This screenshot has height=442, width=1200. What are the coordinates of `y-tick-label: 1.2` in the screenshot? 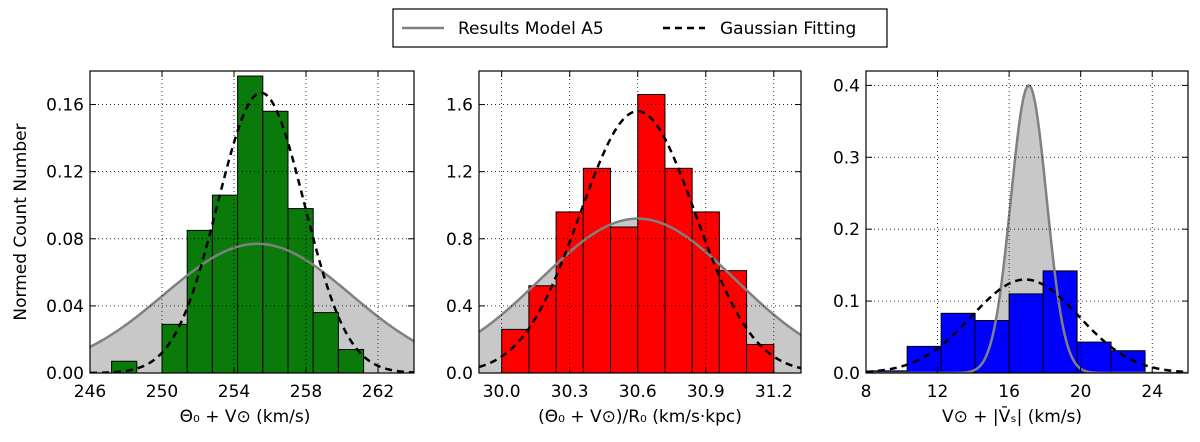 It's located at (459, 173).